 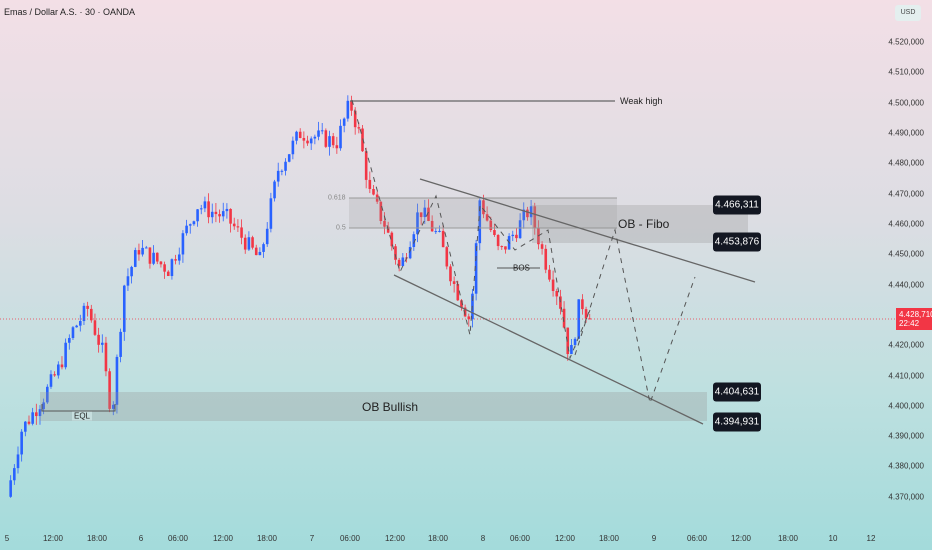 I want to click on time-tick-label: 7, so click(x=312, y=538).